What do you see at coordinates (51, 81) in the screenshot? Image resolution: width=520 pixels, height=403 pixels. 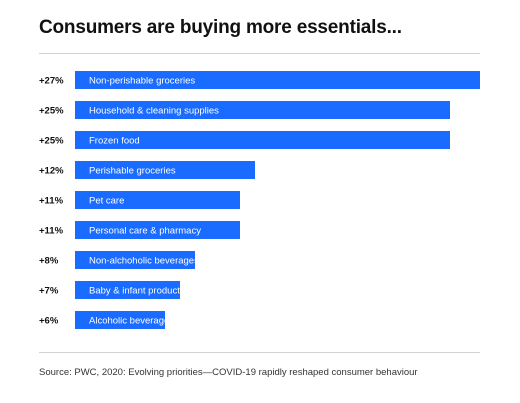 I see `value-label: +27%` at bounding box center [51, 81].